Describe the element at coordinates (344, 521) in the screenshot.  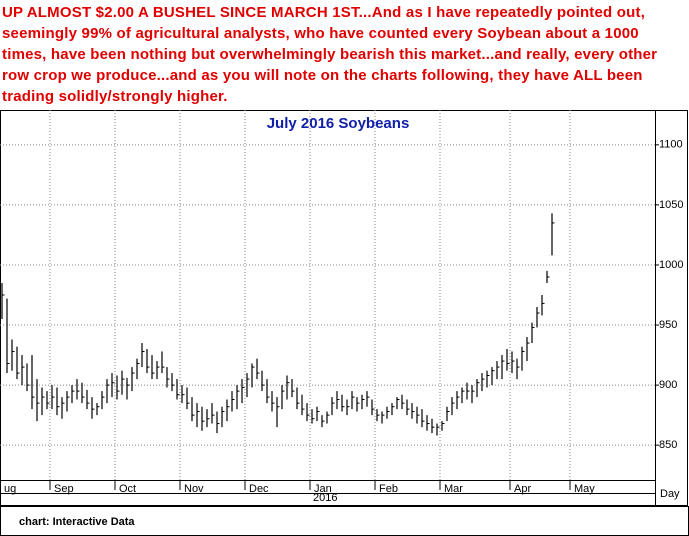
I see `footer: chart: Interactive Data` at that location.